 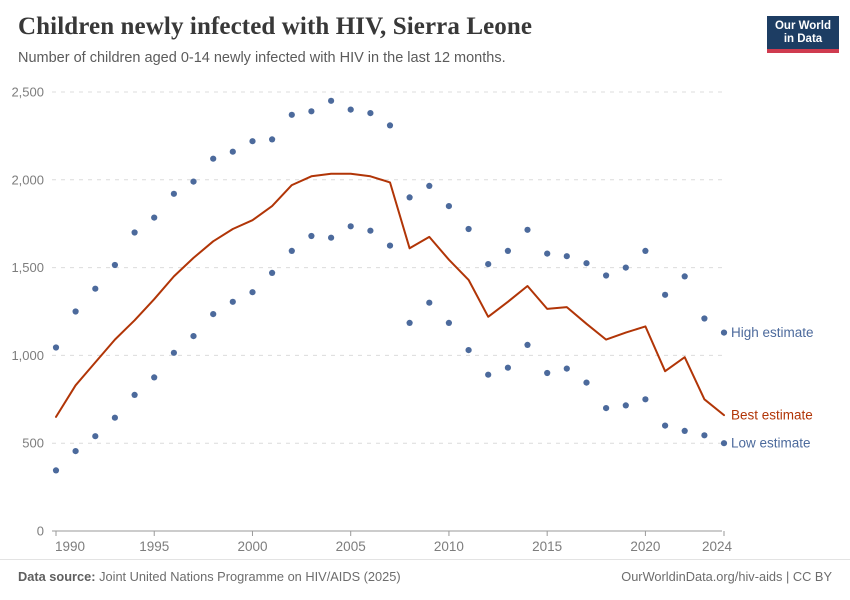 What do you see at coordinates (311, 111) in the screenshot?
I see `high-estimate-point-2003` at bounding box center [311, 111].